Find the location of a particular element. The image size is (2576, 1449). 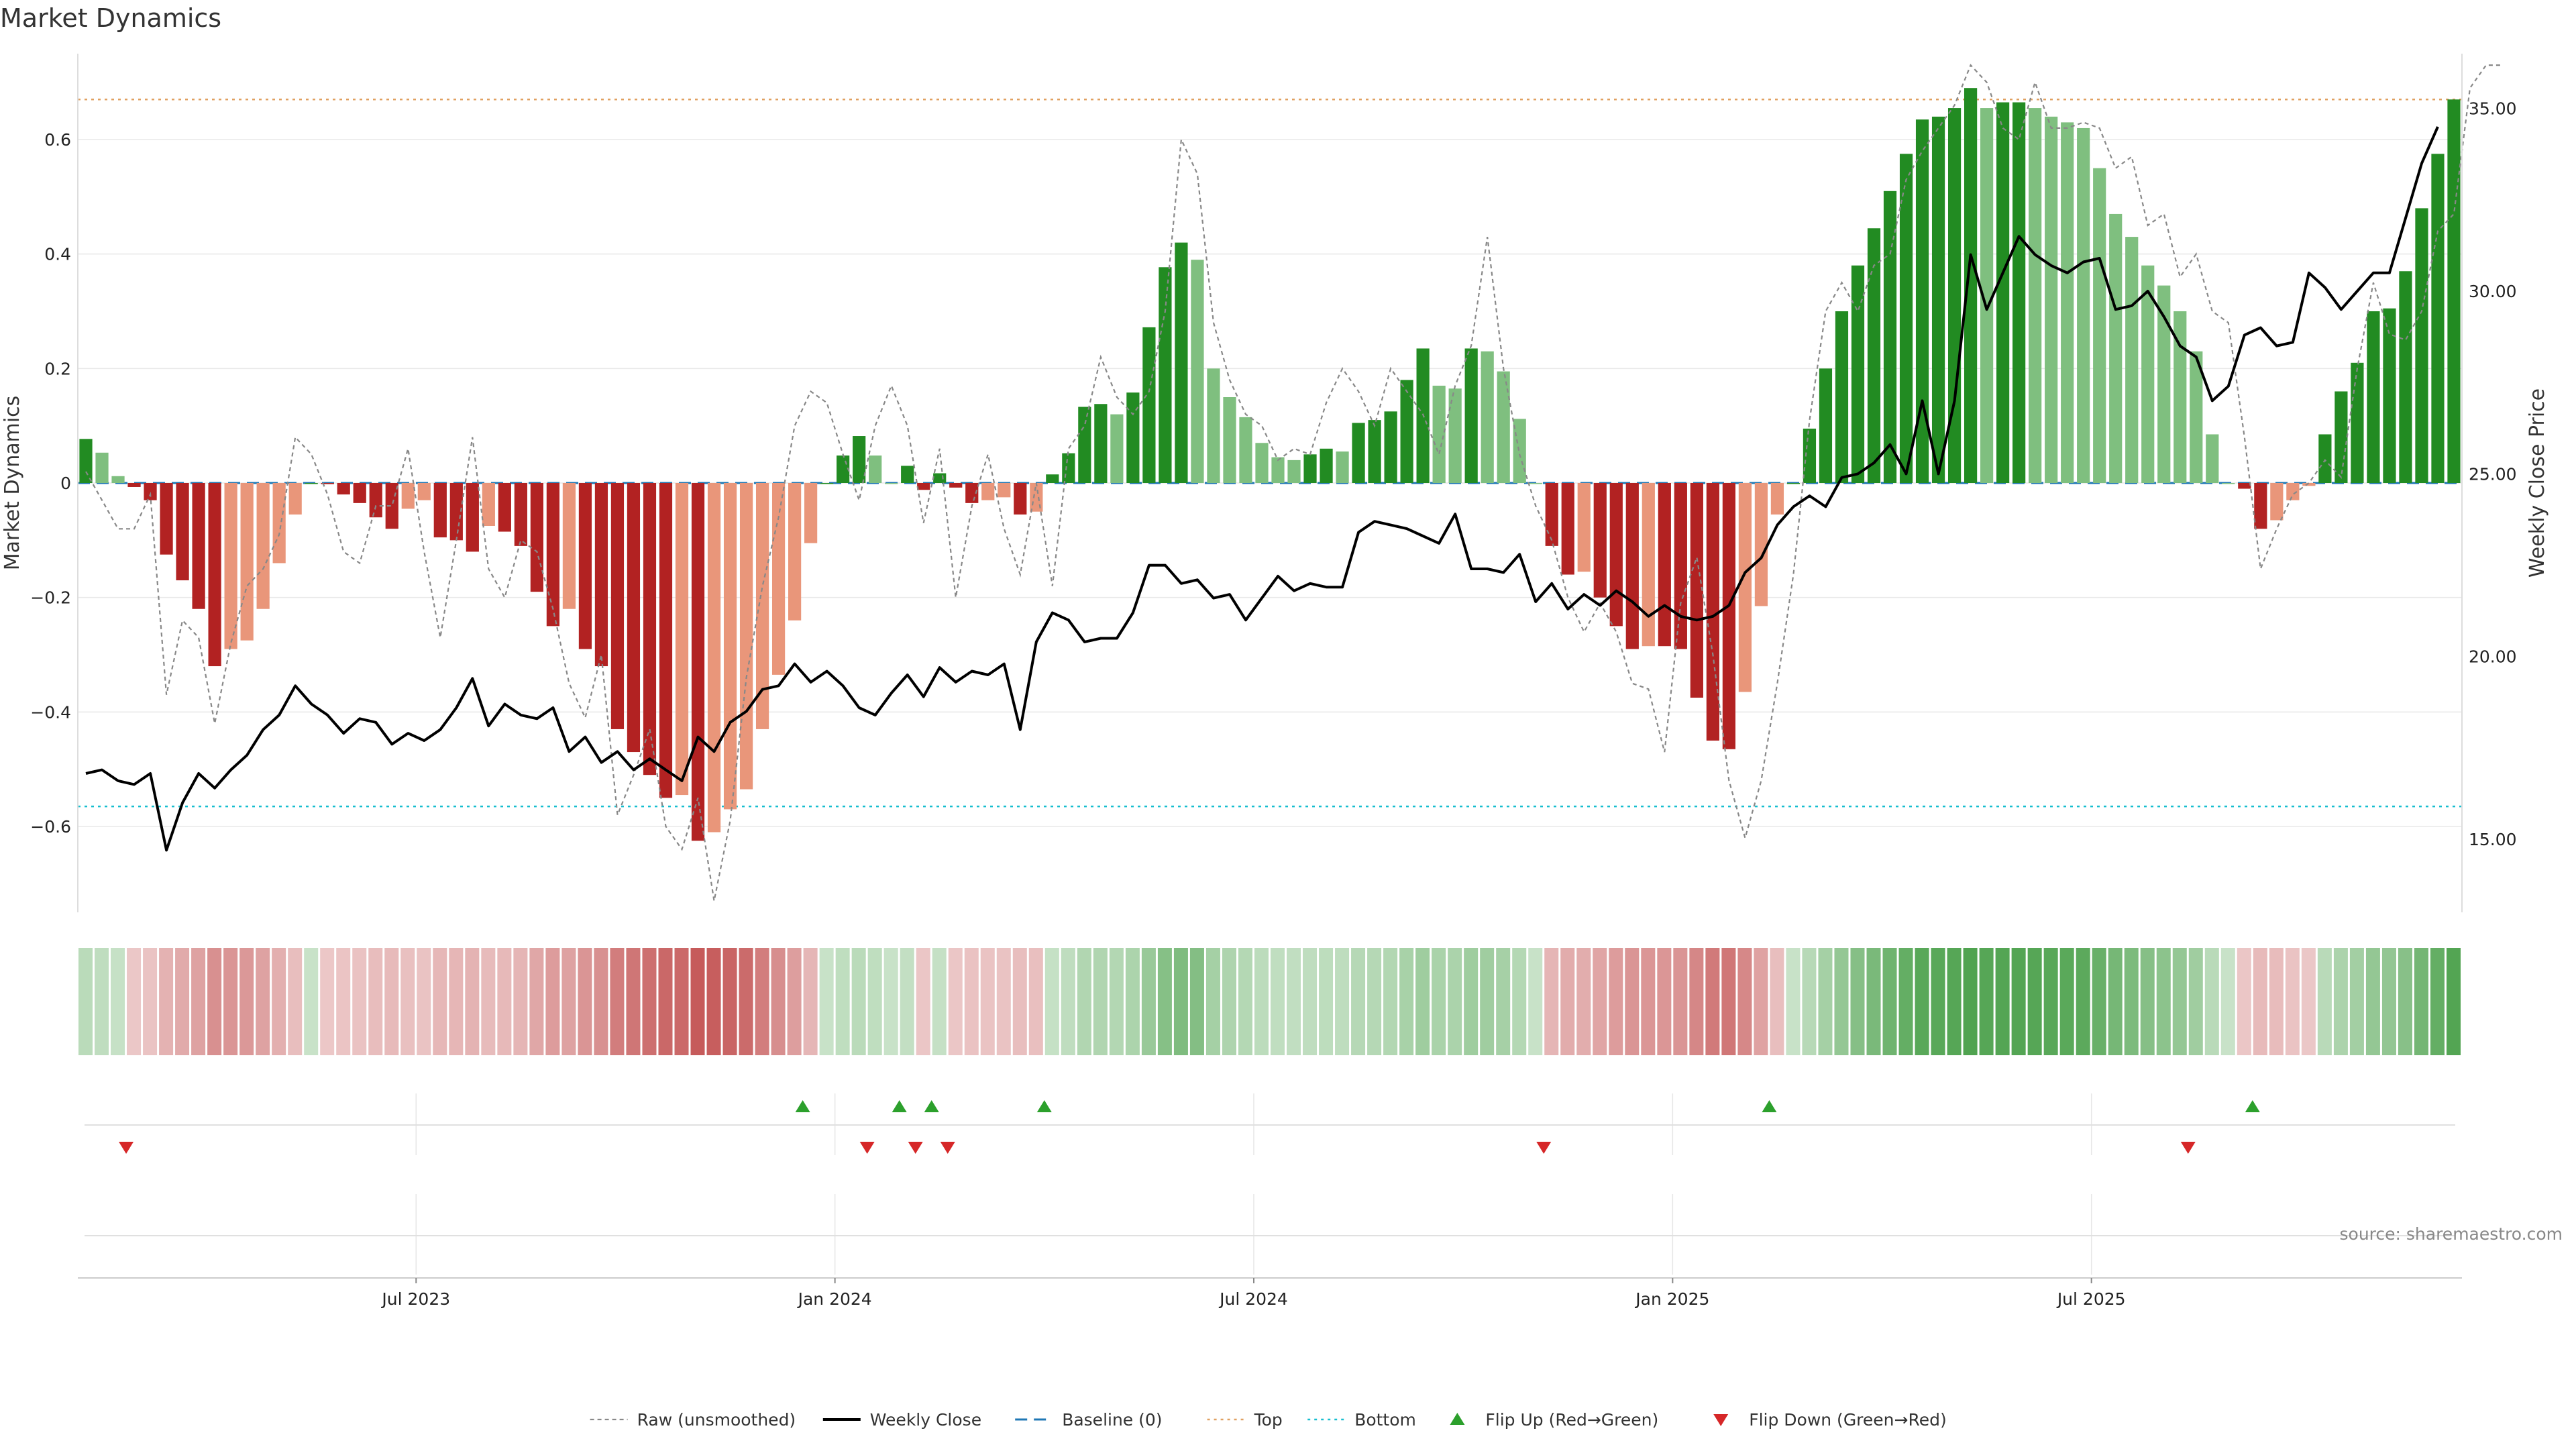

x-tick-label: Jul 2025 is located at coordinates (2091, 1299).